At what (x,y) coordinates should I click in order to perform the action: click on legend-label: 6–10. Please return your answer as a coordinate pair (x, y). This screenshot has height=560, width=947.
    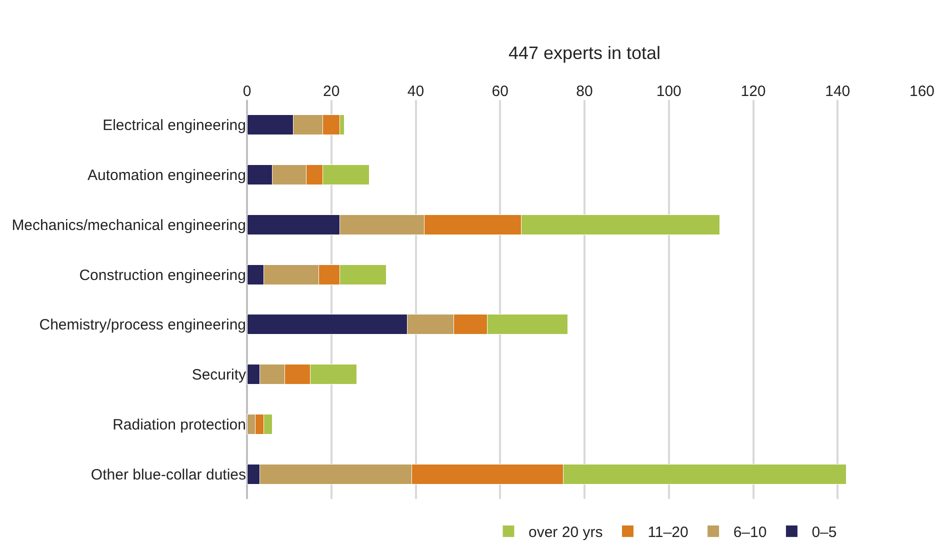
    Looking at the image, I should click on (750, 533).